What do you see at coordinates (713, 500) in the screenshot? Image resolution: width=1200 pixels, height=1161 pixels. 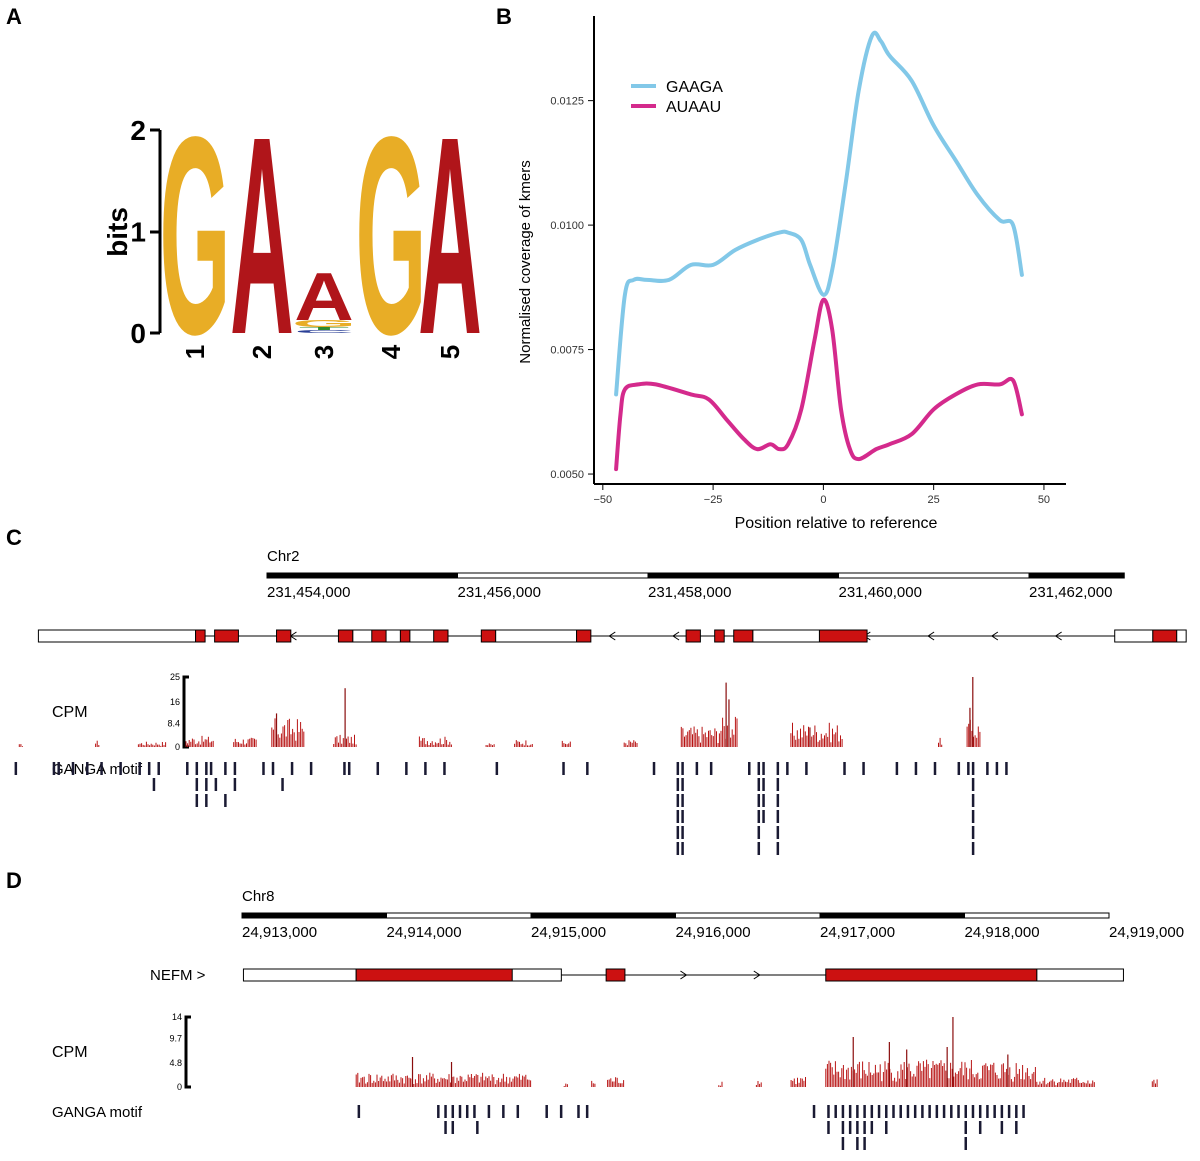 I see `x-tick-label: −25` at bounding box center [713, 500].